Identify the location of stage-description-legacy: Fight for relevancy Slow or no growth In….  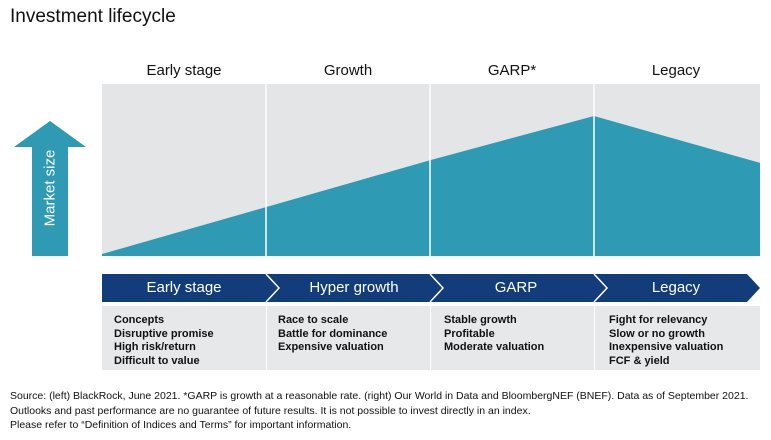
(690, 341).